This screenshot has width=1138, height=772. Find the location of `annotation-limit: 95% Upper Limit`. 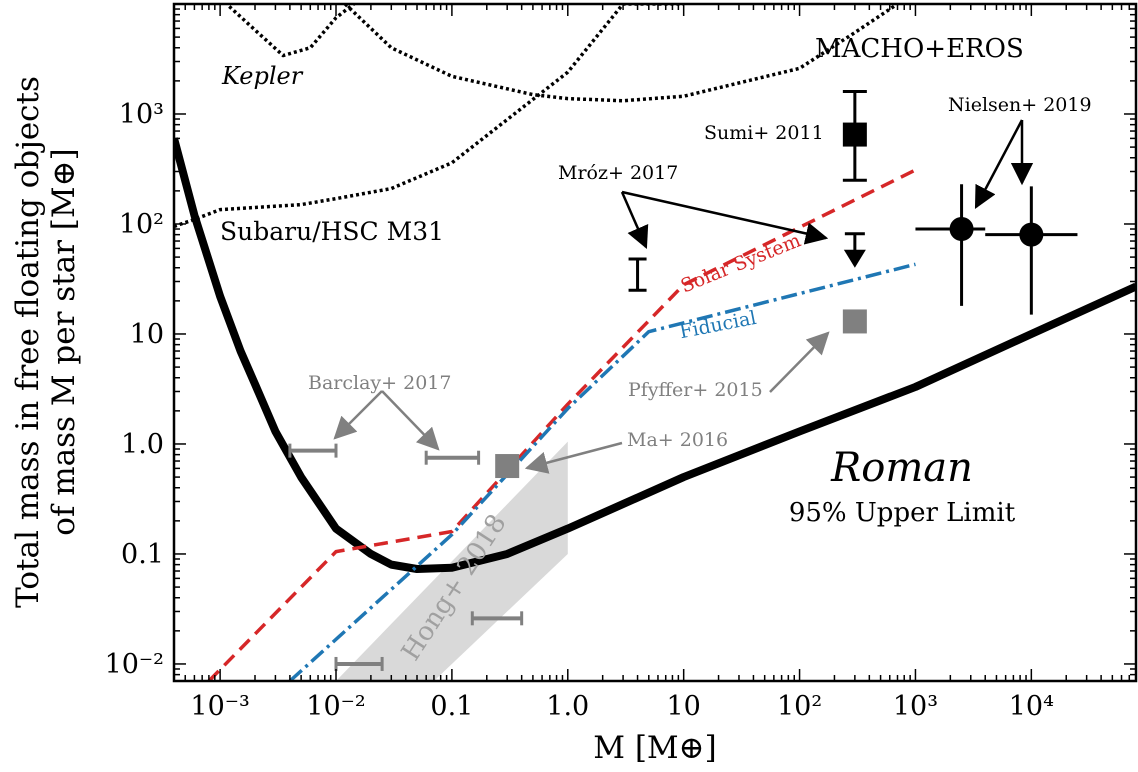

annotation-limit: 95% Upper Limit is located at coordinates (902, 513).